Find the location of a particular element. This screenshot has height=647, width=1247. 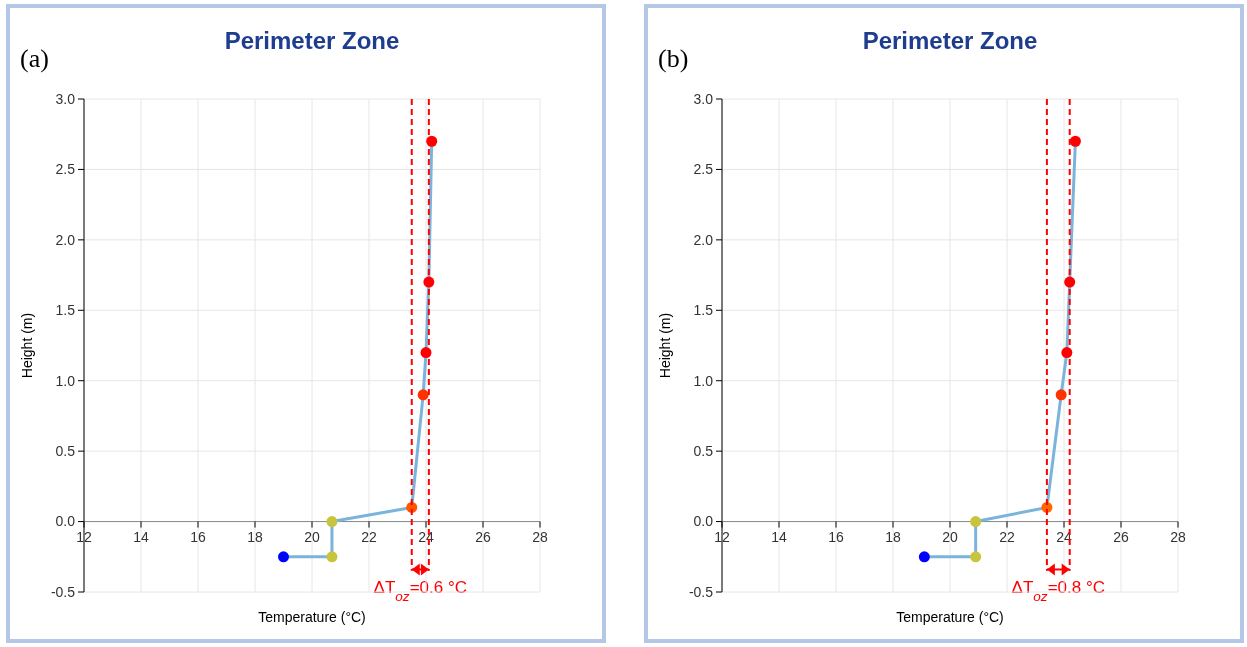

text: (a) is located at coordinates (34, 58).